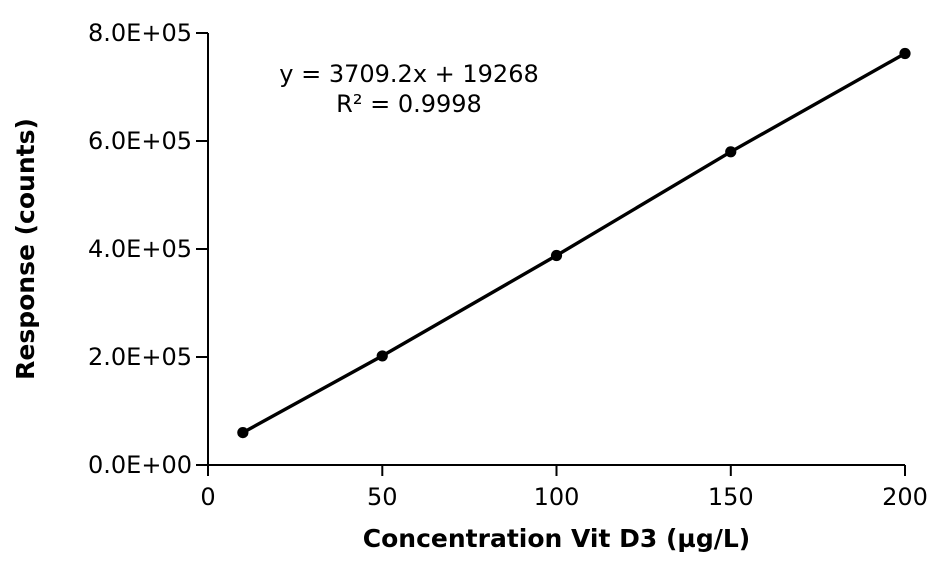 The image size is (950, 580). Describe the element at coordinates (382, 497) in the screenshot. I see `x-tick-label: 50` at that location.